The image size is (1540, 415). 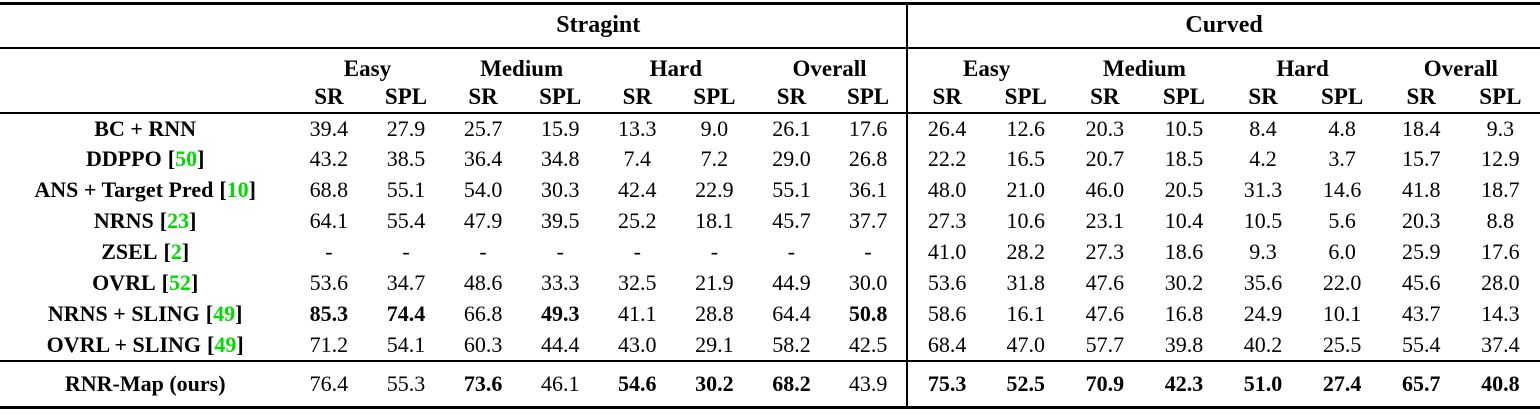 What do you see at coordinates (406, 344) in the screenshot?
I see `value-cell: 54.1` at bounding box center [406, 344].